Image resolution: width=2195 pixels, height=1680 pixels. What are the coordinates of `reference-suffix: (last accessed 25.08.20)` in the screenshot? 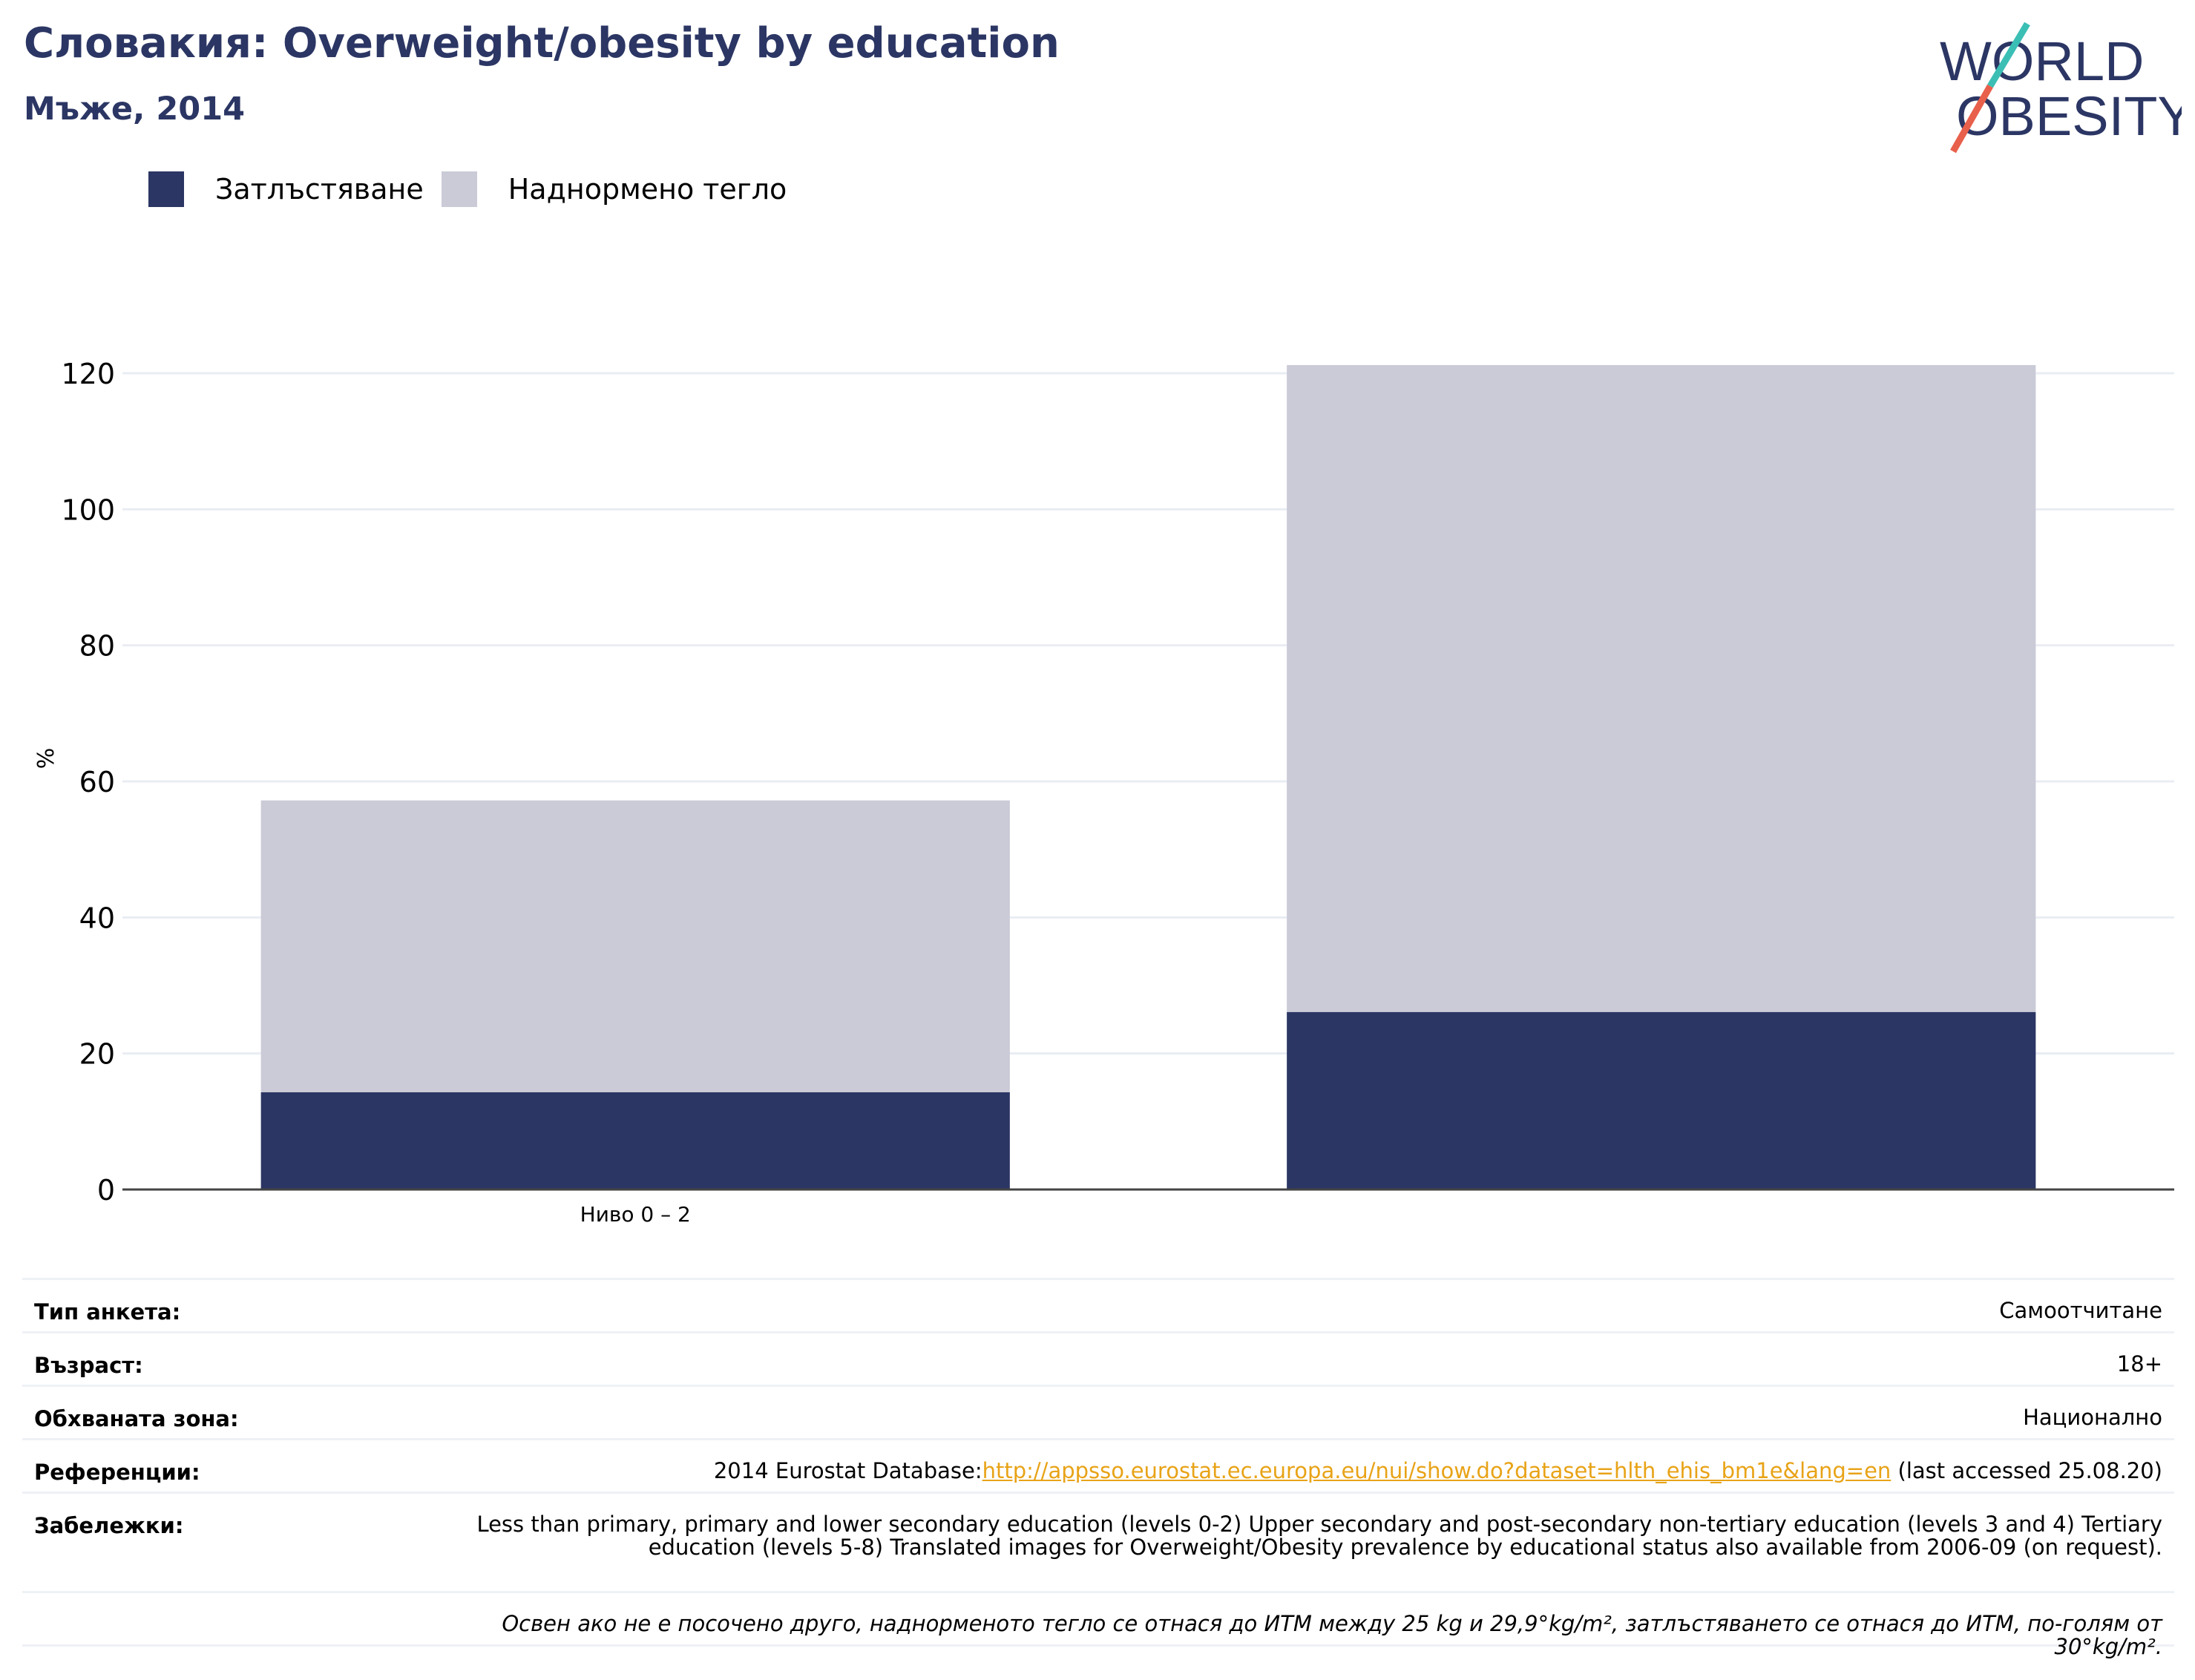 It's located at (2027, 1471).